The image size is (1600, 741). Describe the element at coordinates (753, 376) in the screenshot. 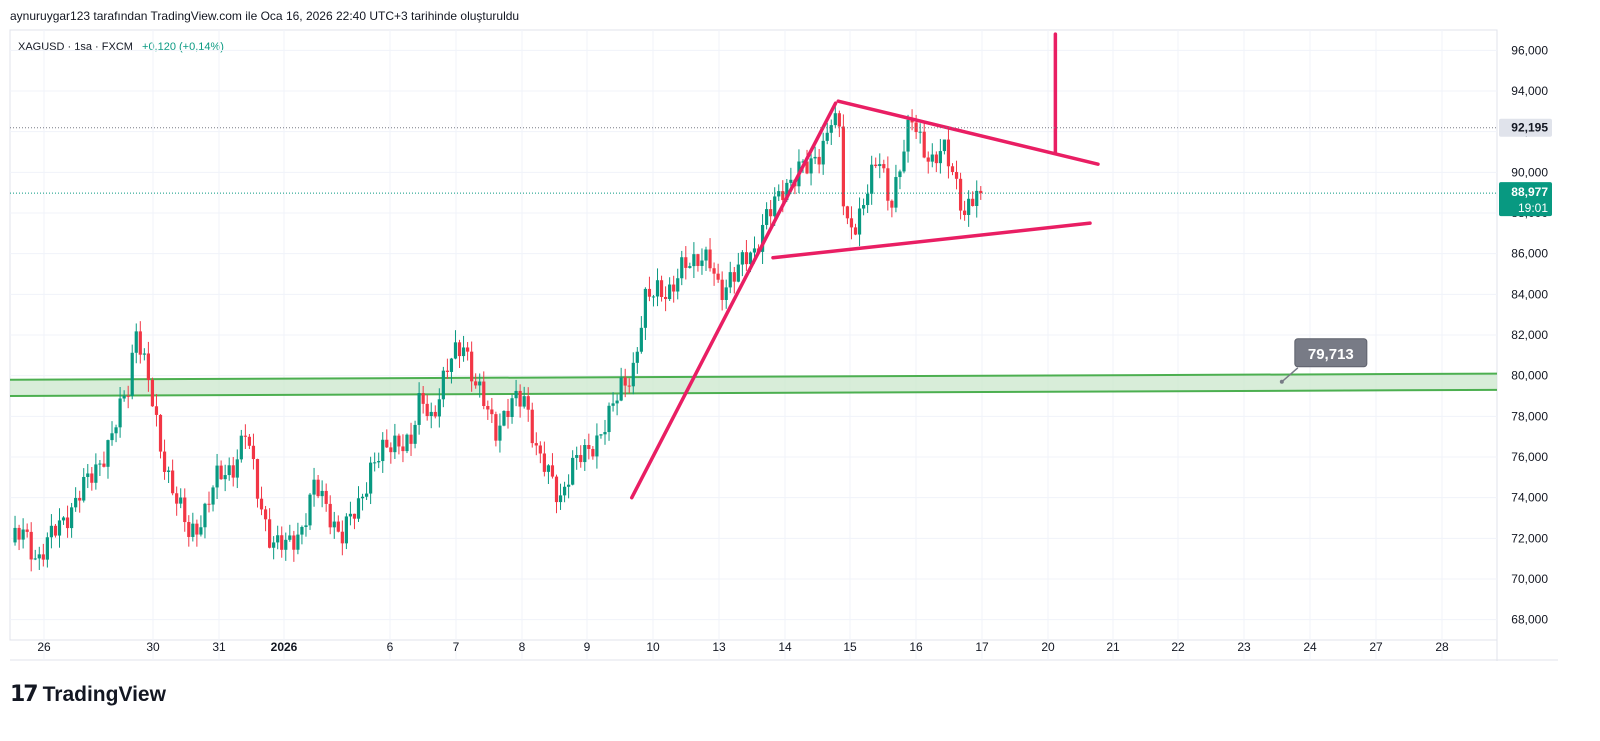

I see `support-zone-top` at that location.